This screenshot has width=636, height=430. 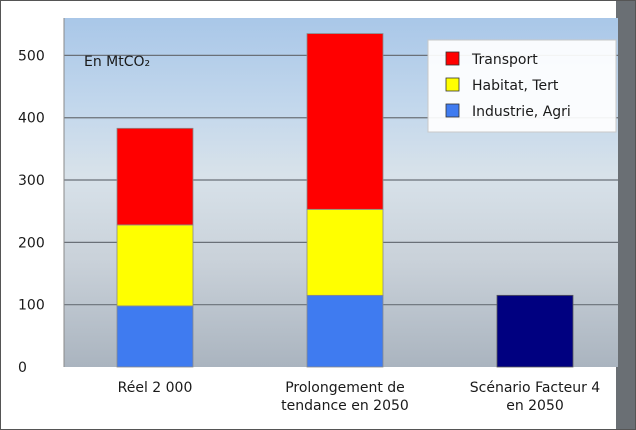 I want to click on legend: Transport Habitat, Tert Industrie, Agri, so click(x=508, y=85).